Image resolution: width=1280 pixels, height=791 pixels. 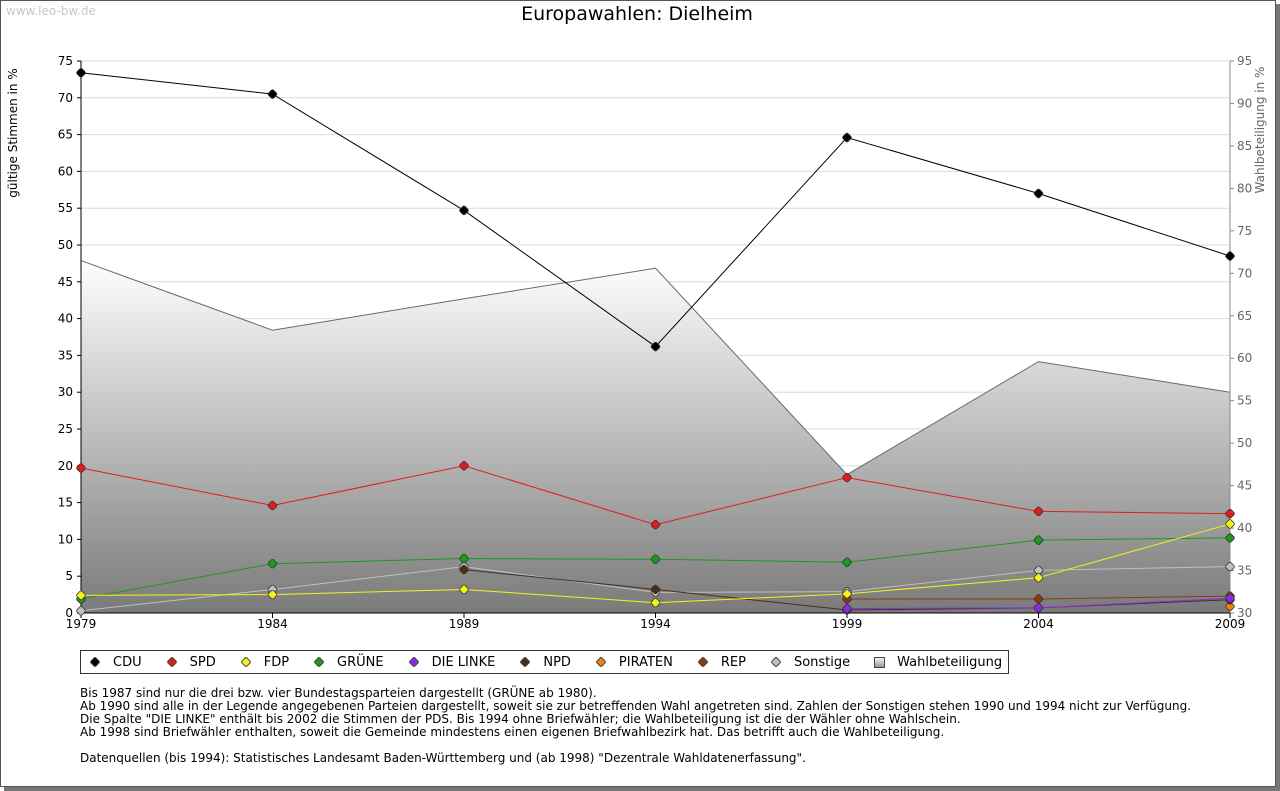 What do you see at coordinates (637, 14) in the screenshot?
I see `chart-title: Europawahlen: Dielheim` at bounding box center [637, 14].